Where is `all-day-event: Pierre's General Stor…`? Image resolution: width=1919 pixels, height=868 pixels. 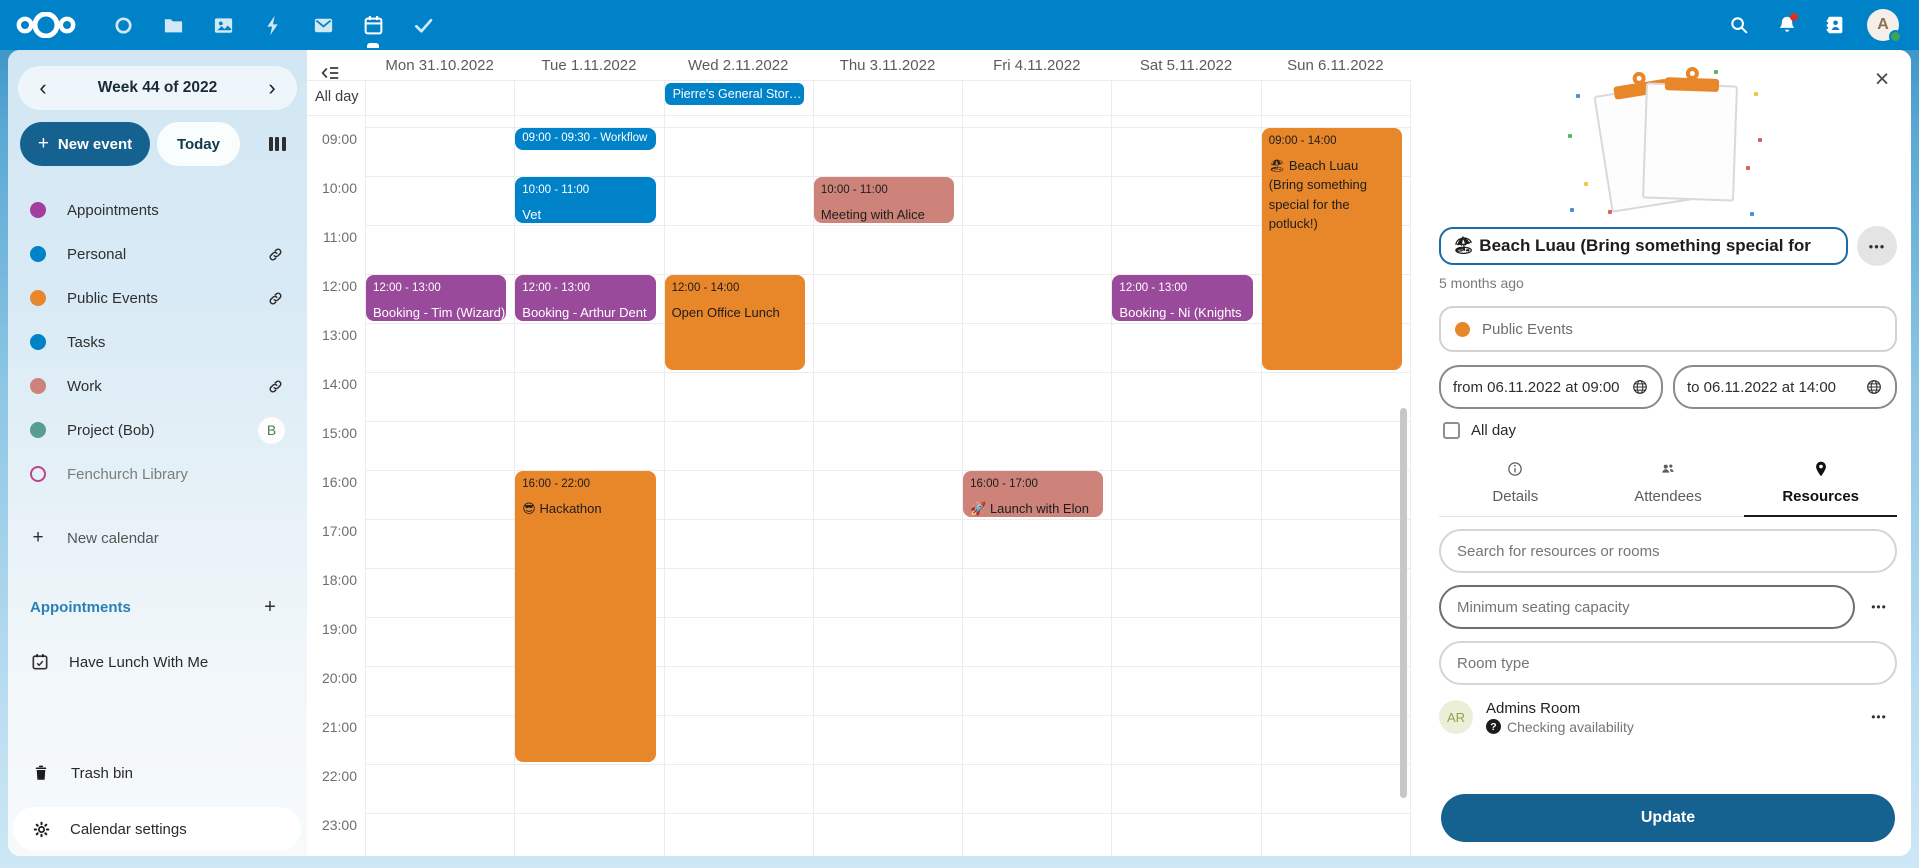
all-day-event: Pierre's General Stor… is located at coordinates (734, 94).